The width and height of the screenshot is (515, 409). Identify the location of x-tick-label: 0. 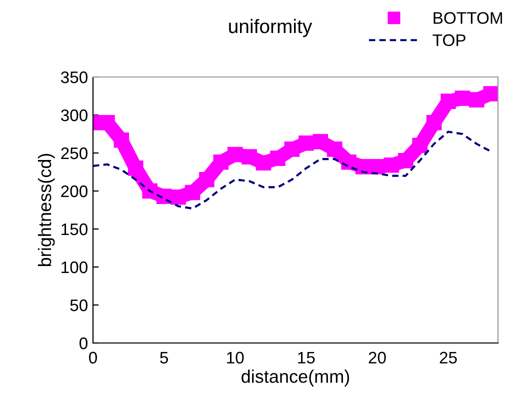
(93, 358).